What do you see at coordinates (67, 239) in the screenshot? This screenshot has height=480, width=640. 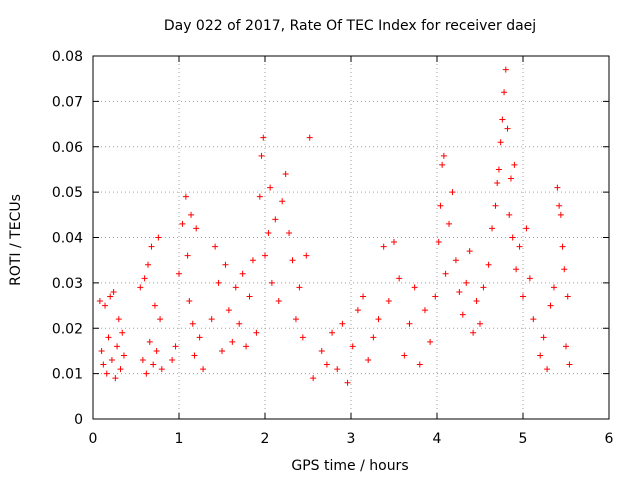 I see `y-tick-label: 0.04` at bounding box center [67, 239].